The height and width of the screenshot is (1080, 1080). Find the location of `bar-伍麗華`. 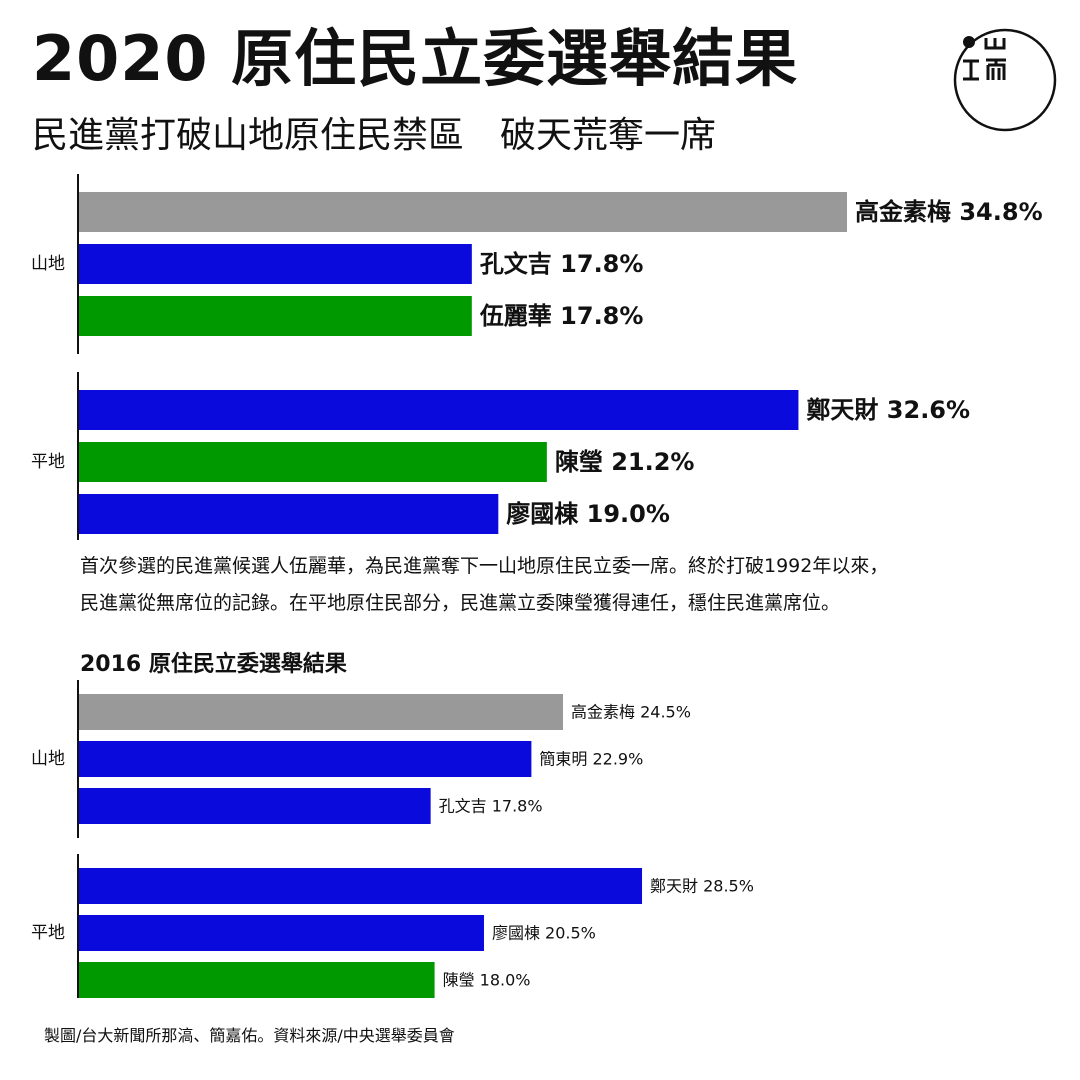

bar-伍麗華 is located at coordinates (275, 316).